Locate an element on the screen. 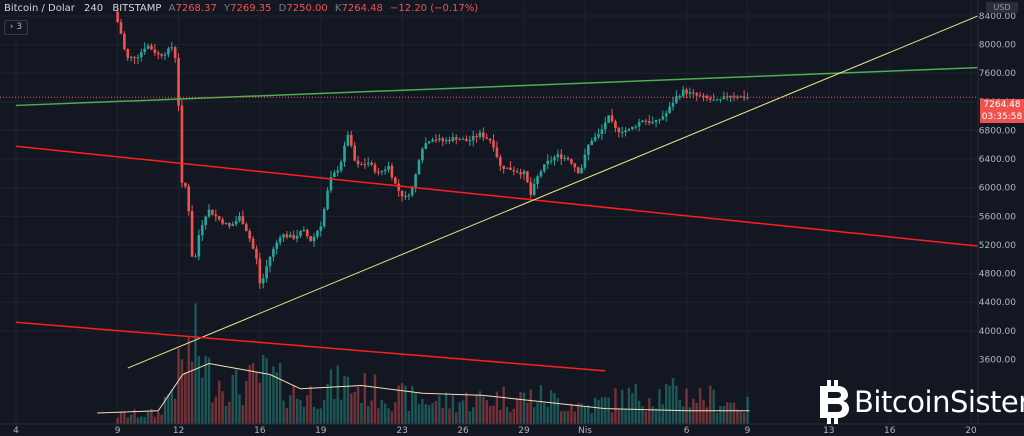 This screenshot has width=1024, height=436. price-tick-label: 5600.00 is located at coordinates (997, 217).